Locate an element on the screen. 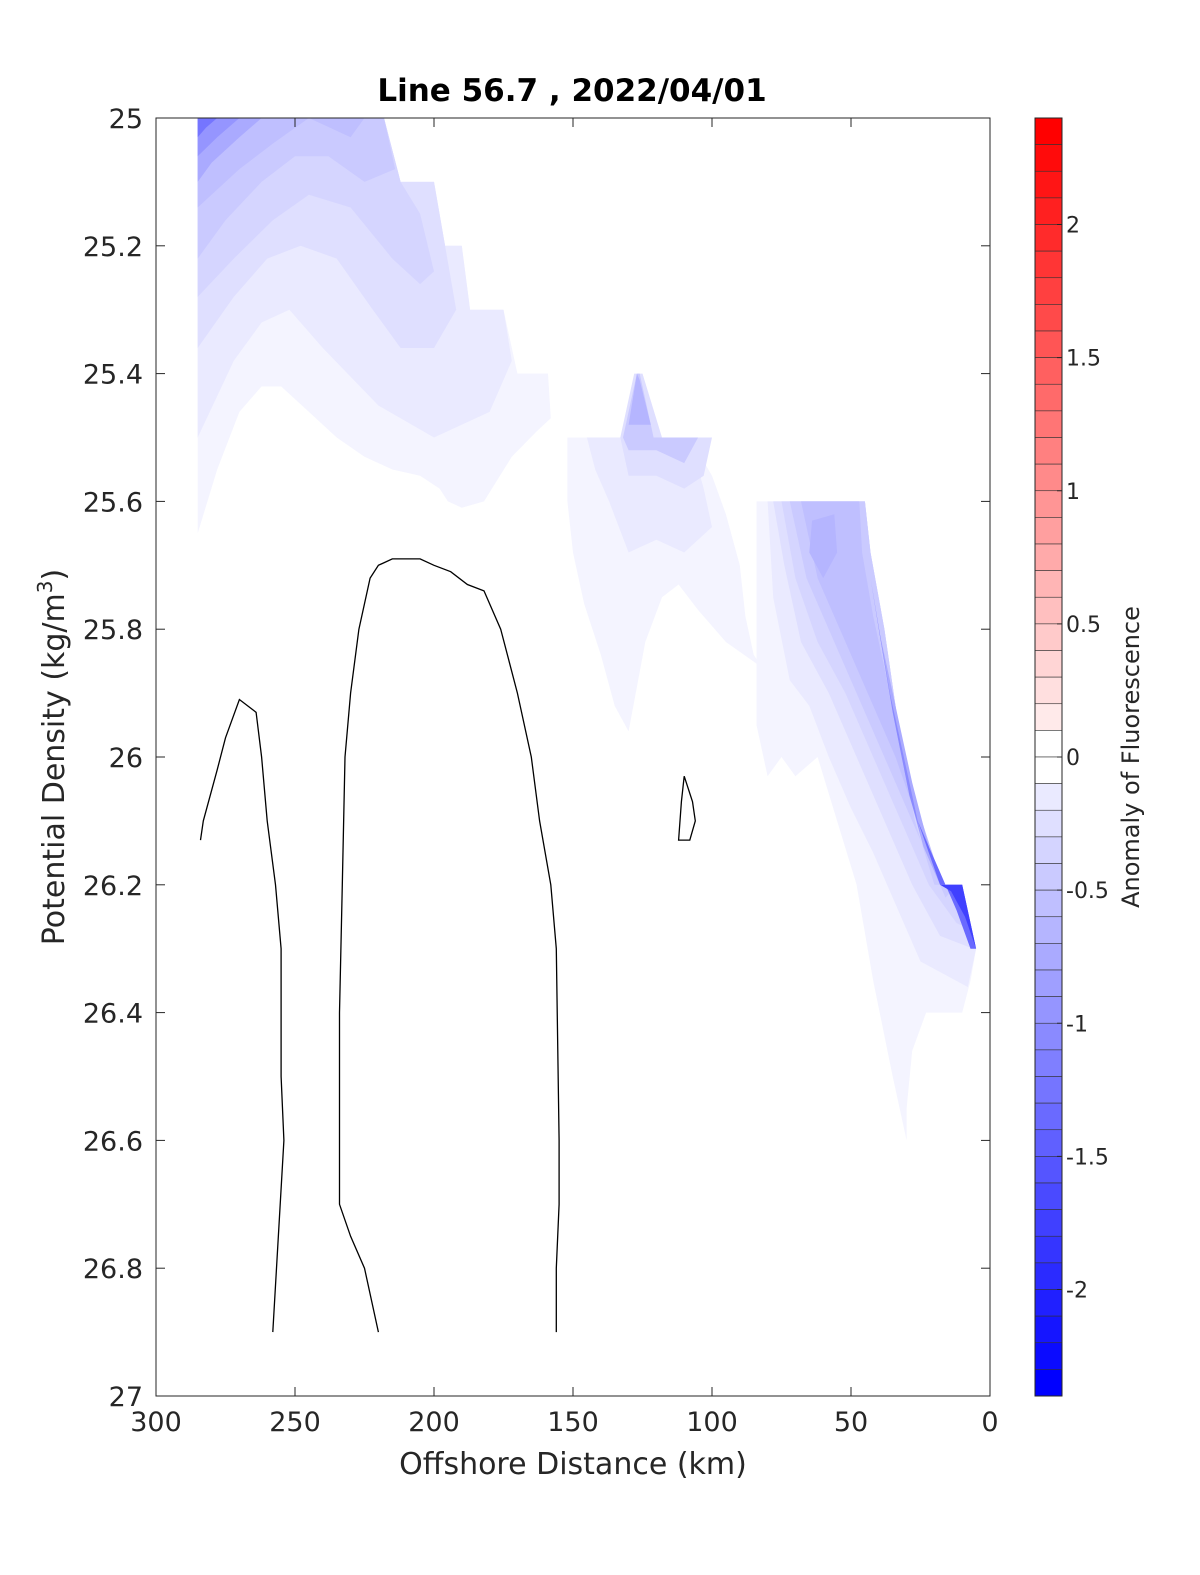  colorbar-swatches is located at coordinates (1048, 757).